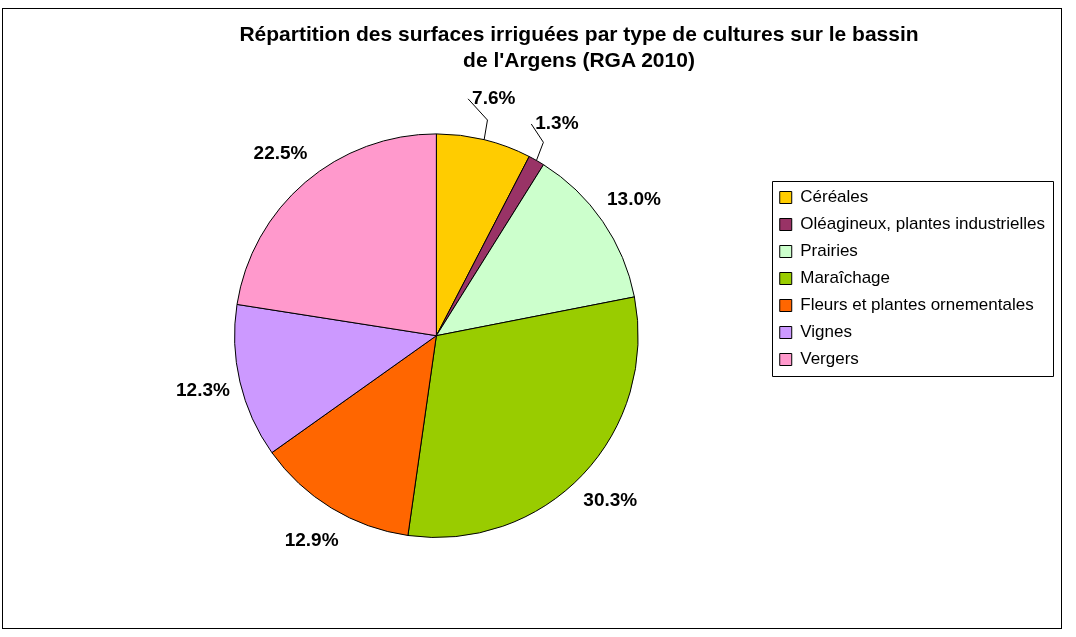  What do you see at coordinates (280, 152) in the screenshot?
I see `data-label: 22.5%` at bounding box center [280, 152].